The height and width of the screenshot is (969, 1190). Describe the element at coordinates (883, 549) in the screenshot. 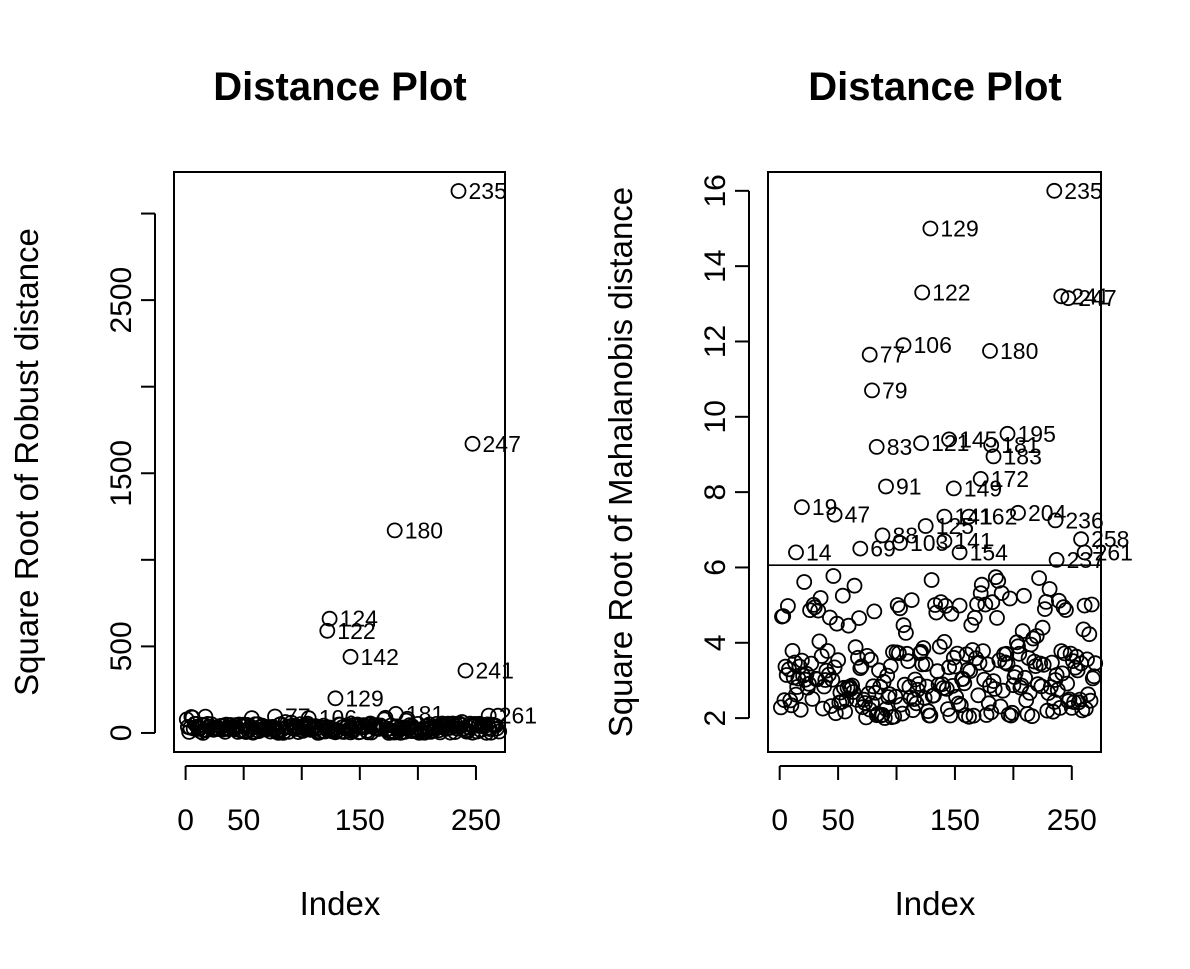

I see `outlier-label: 69` at that location.